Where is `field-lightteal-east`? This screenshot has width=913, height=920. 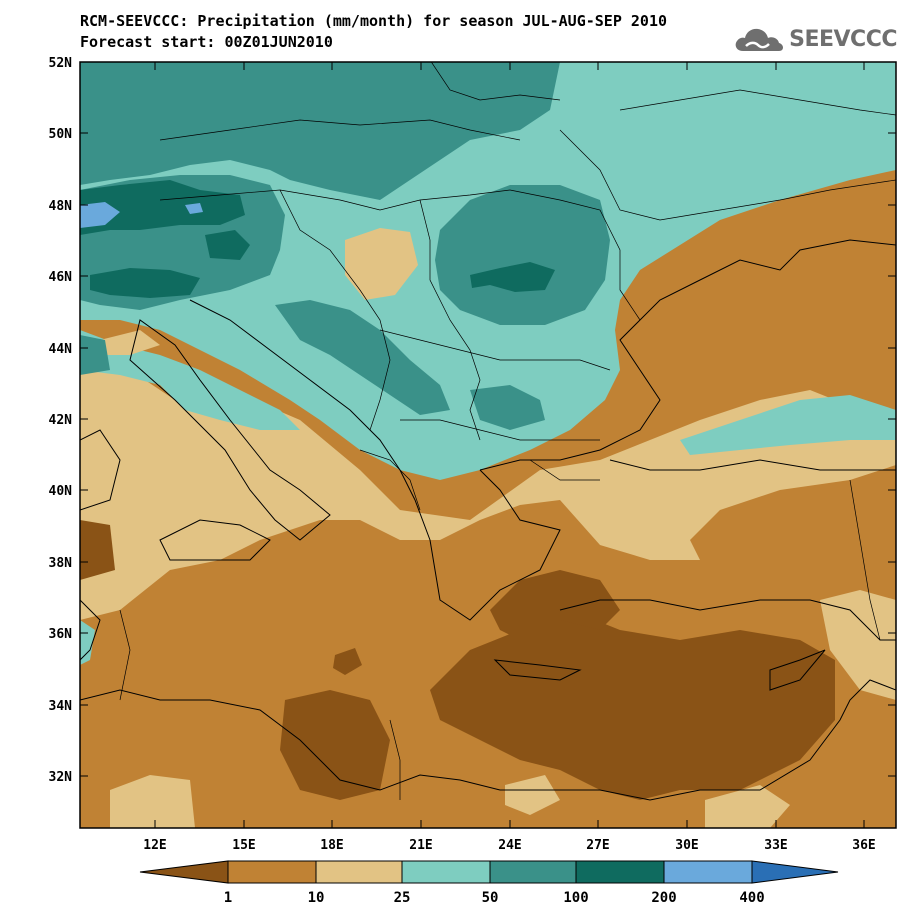
field-lightteal-east is located at coordinates (788, 425).